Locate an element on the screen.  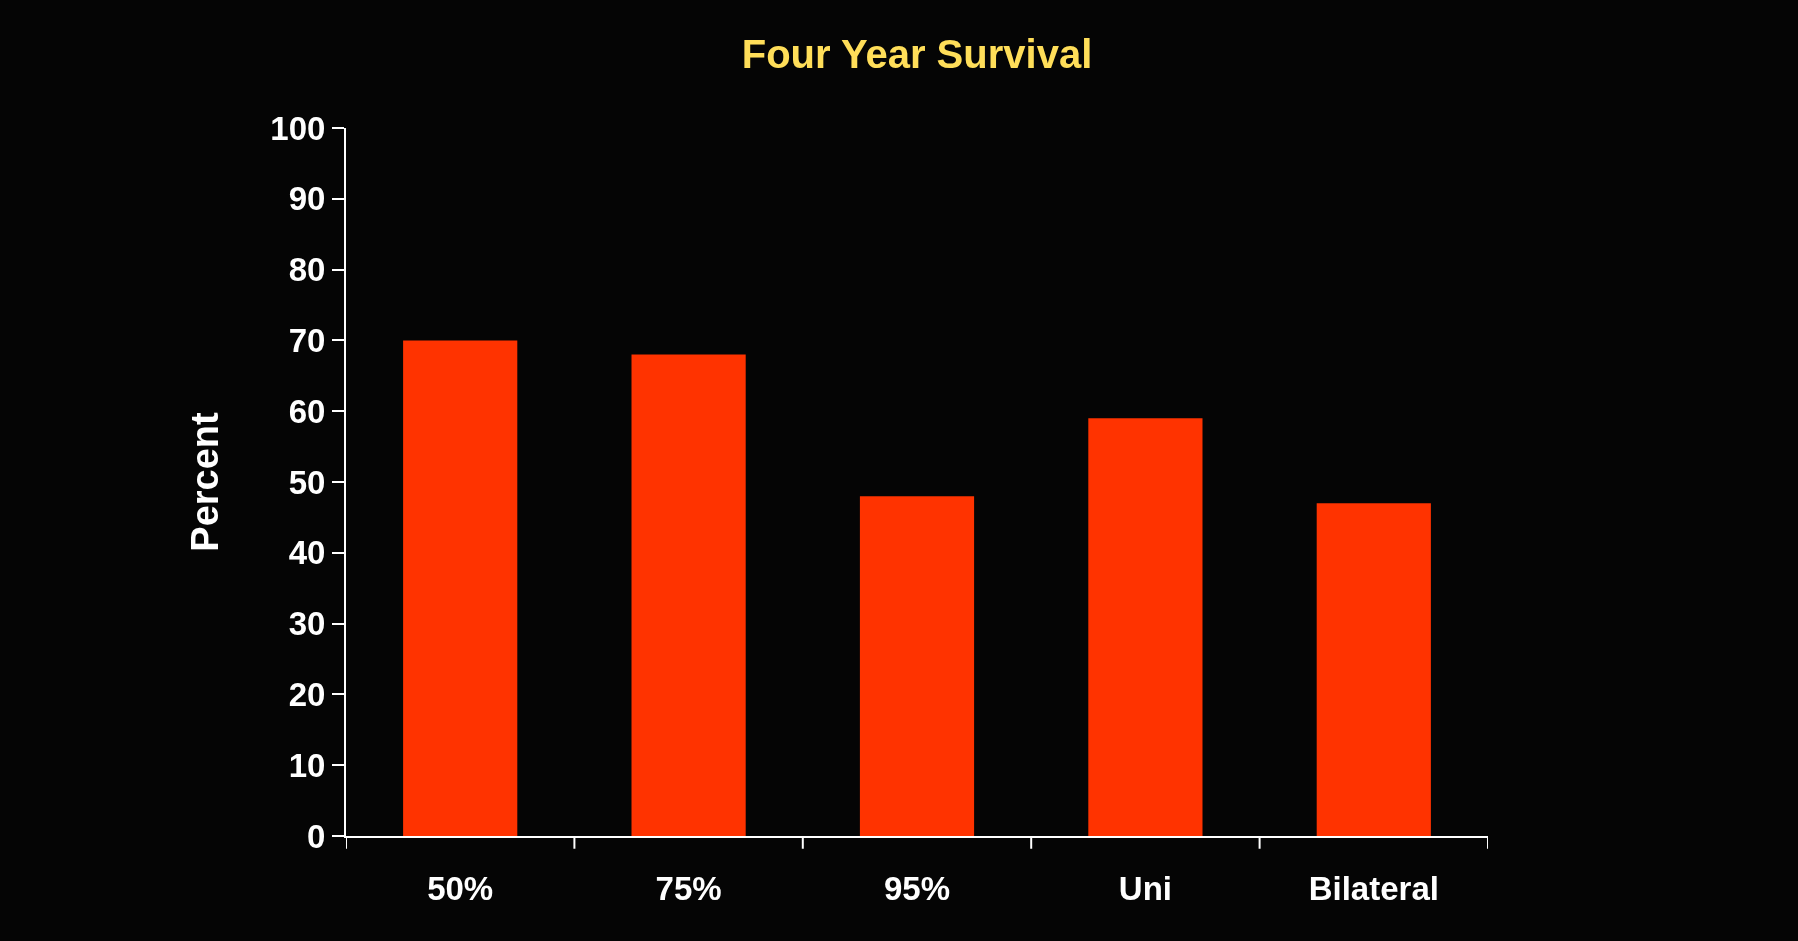
x-tick-label: 95% is located at coordinates (917, 888).